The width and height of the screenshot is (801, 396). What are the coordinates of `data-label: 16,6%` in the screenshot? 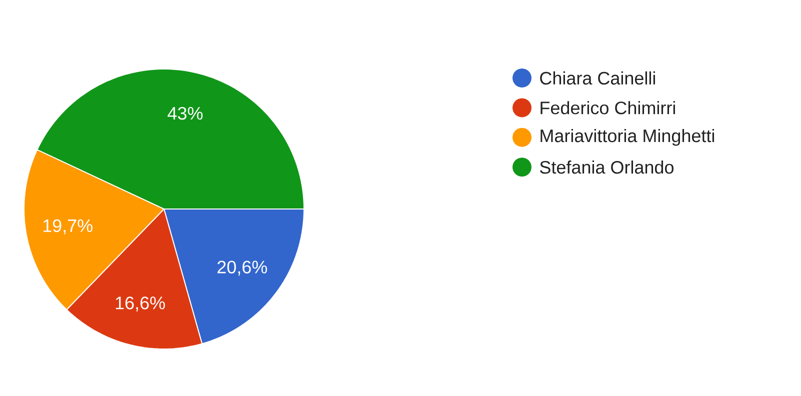 It's located at (140, 304).